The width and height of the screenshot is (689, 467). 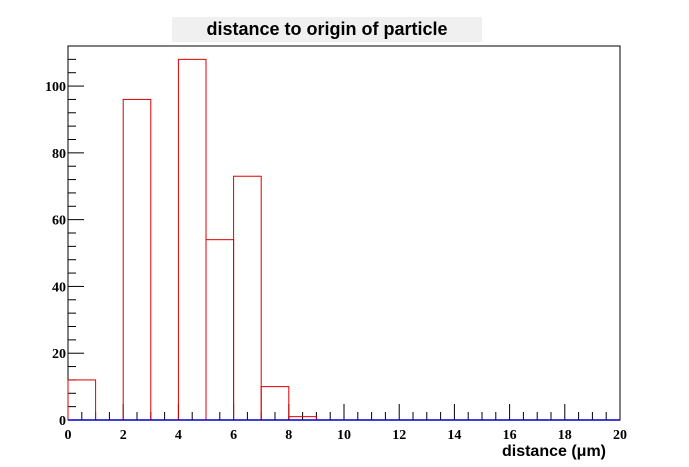 I want to click on x-tick-label: 0, so click(x=68, y=435).